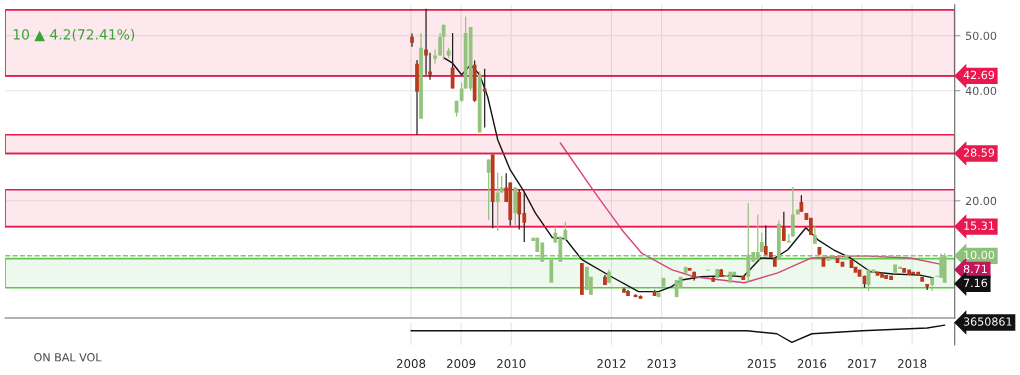  Describe the element at coordinates (975, 283) in the screenshot. I see `text: 7.16` at that location.